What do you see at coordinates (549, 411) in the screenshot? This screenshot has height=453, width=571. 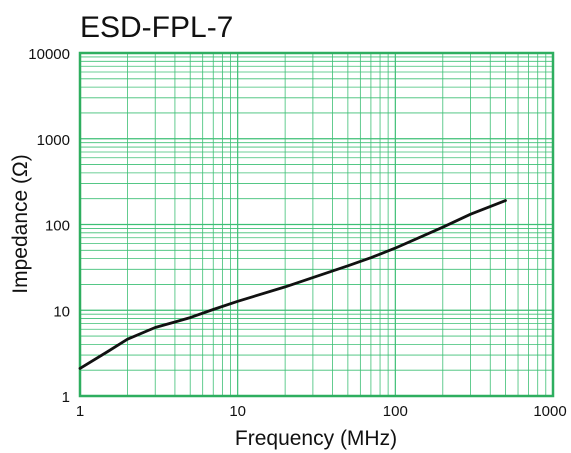 I see `x-tick-label: 1000` at bounding box center [549, 411].